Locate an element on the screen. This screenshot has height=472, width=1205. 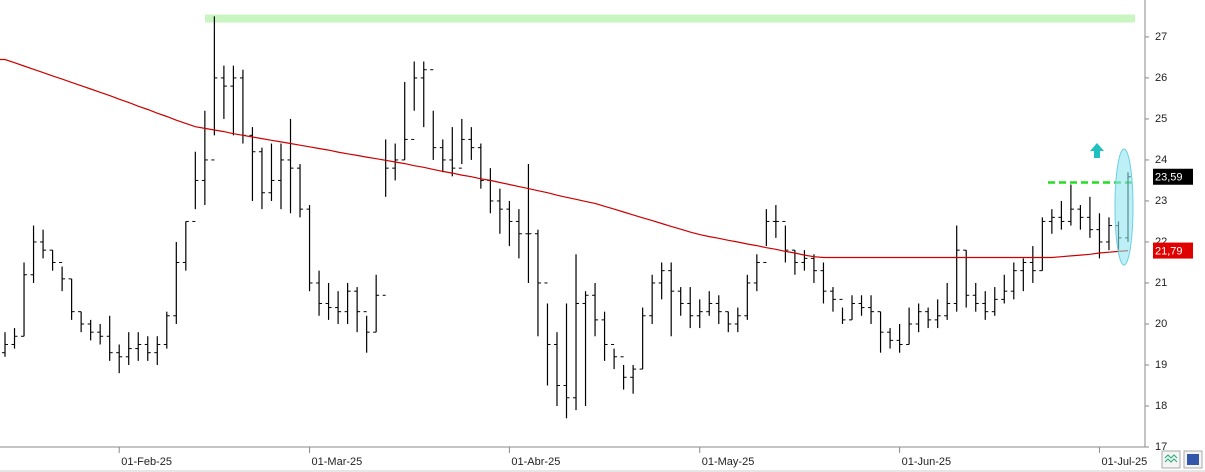
x-tick-label: 01-Jul-25 is located at coordinates (1124, 462).